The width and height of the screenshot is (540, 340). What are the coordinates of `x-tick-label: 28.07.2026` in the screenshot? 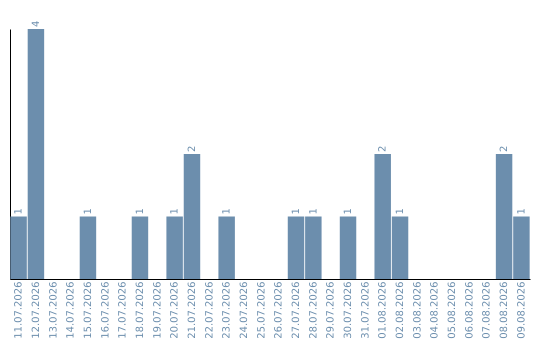 It's located at (314, 310).